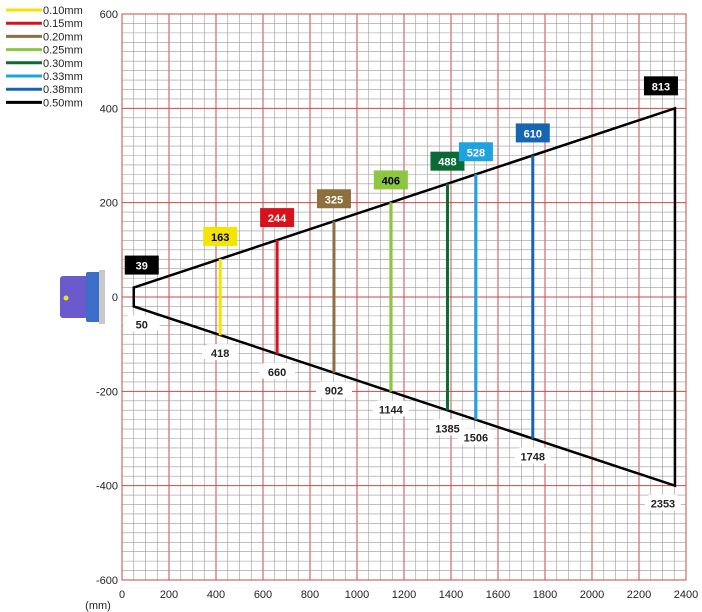  I want to click on distance-label: 418, so click(220, 354).